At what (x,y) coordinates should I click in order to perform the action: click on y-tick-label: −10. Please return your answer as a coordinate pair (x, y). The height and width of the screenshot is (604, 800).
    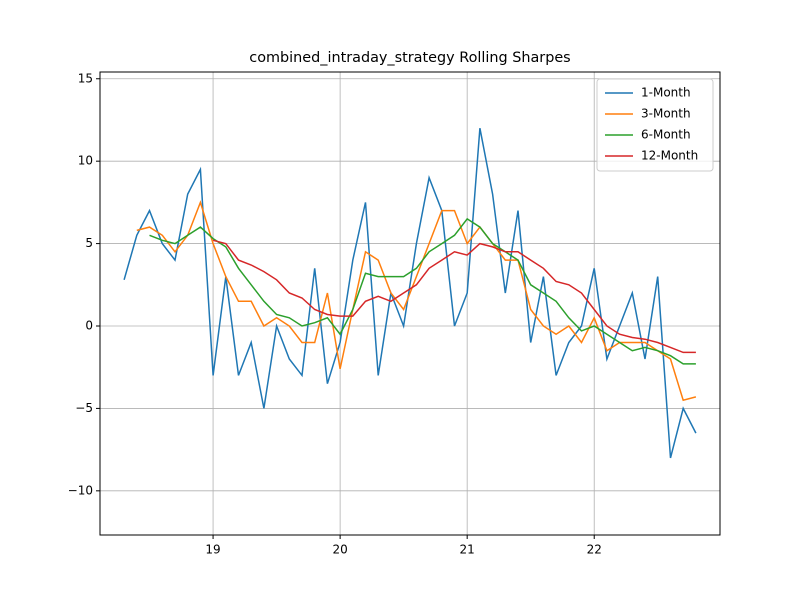
    Looking at the image, I should click on (80, 490).